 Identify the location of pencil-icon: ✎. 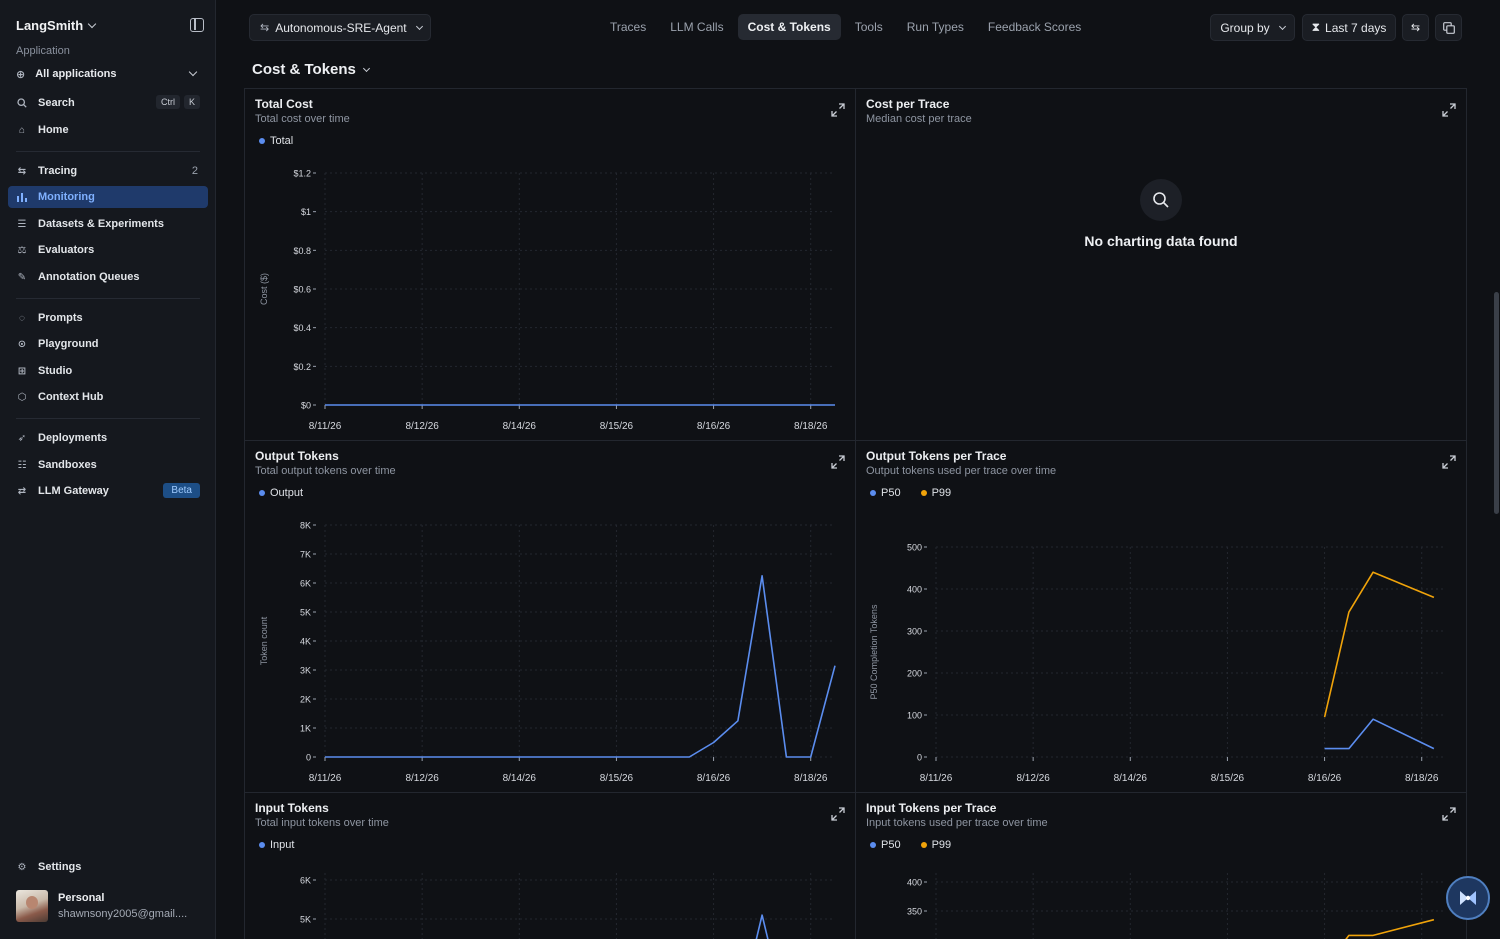
(22, 277).